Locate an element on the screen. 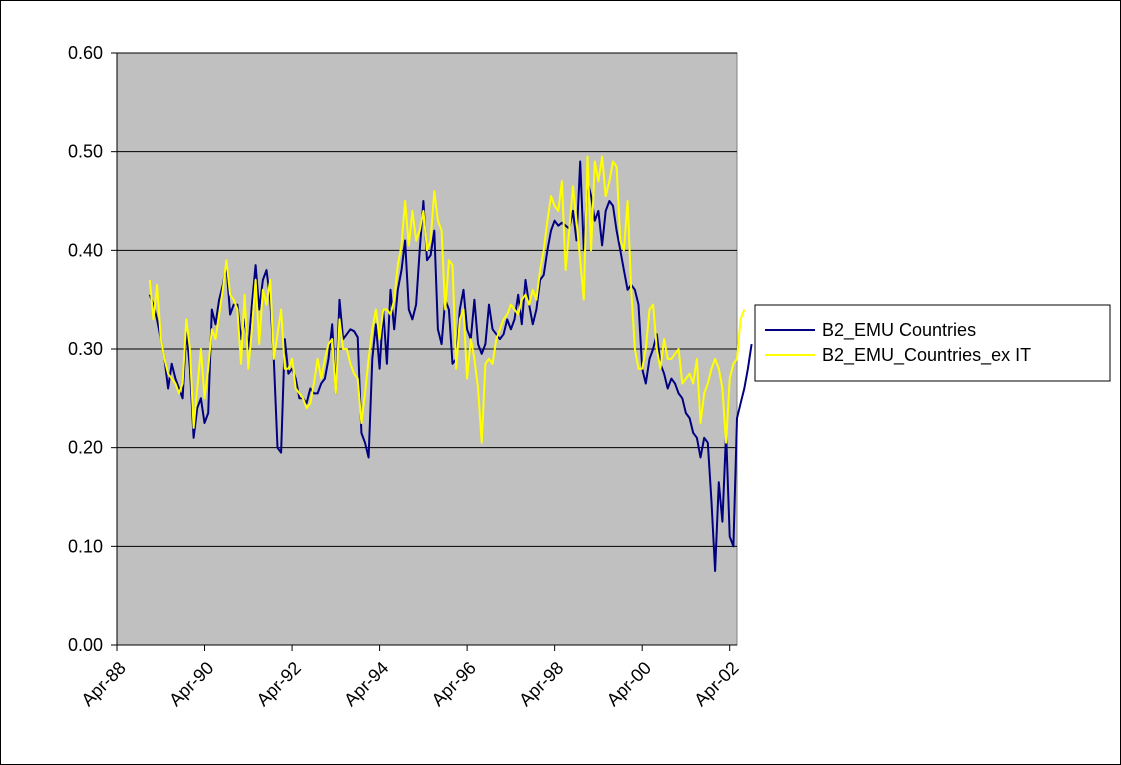  x-tick-label: Apr-96 is located at coordinates (454, 684).